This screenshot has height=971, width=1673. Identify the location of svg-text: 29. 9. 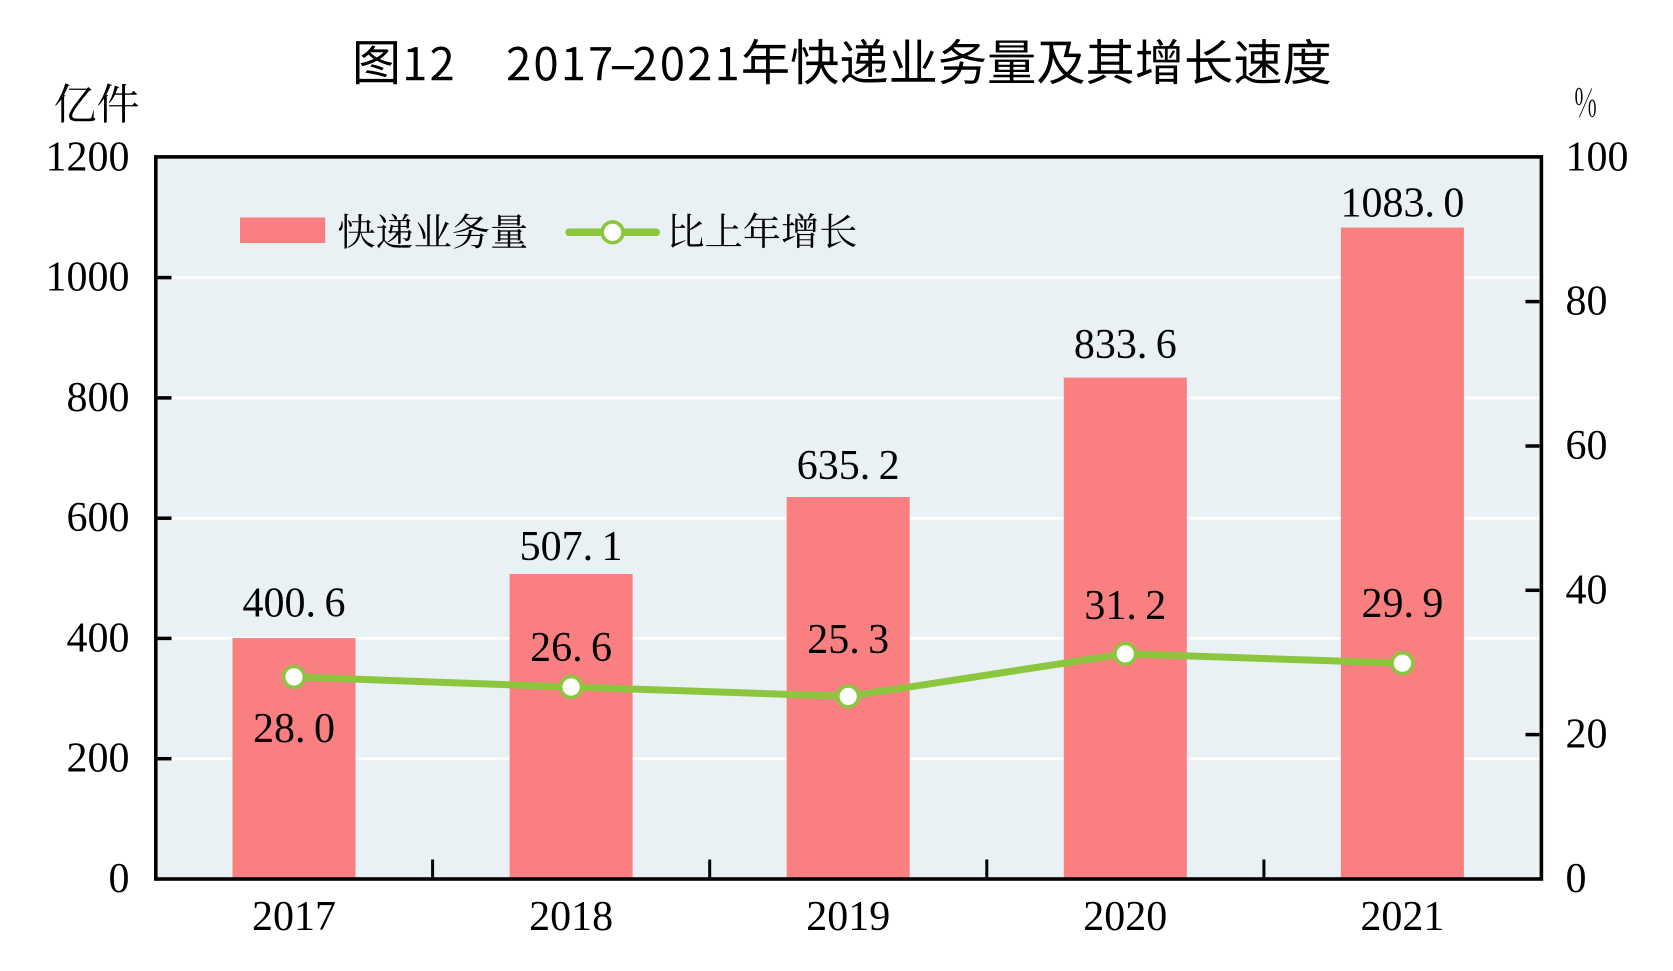
(1402, 604).